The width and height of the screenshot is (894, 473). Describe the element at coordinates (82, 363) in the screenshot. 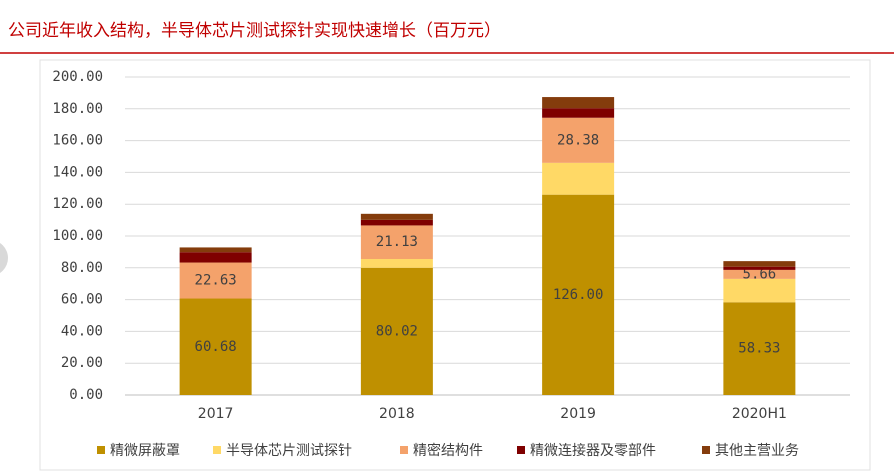

I see `y-tick-label: 20.00` at that location.